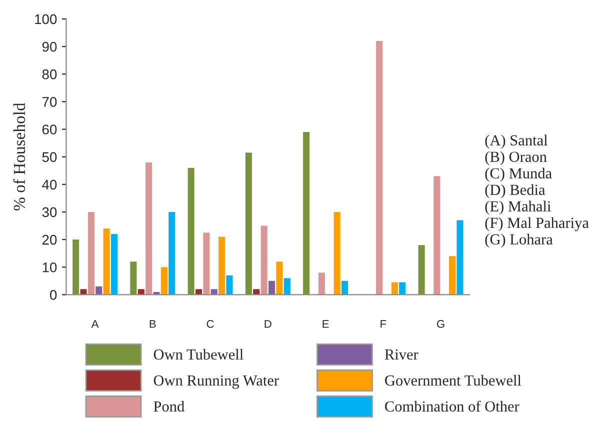 Image resolution: width=602 pixels, height=421 pixels. What do you see at coordinates (401, 354) in the screenshot?
I see `legend-label: River` at bounding box center [401, 354].